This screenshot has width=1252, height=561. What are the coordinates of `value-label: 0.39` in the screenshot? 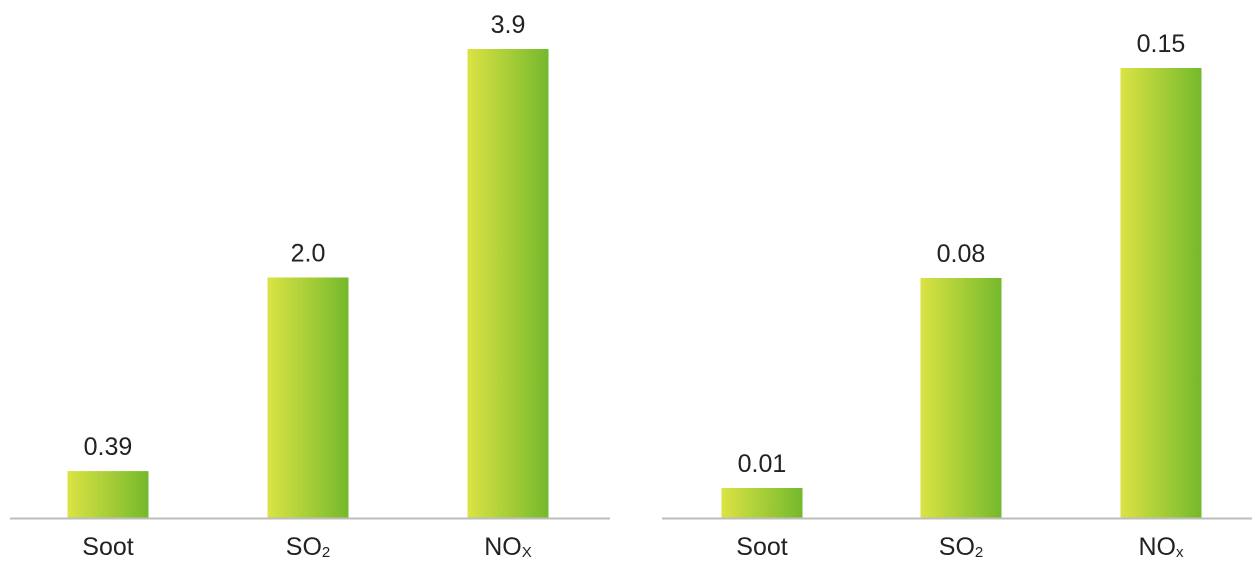 It's located at (108, 447).